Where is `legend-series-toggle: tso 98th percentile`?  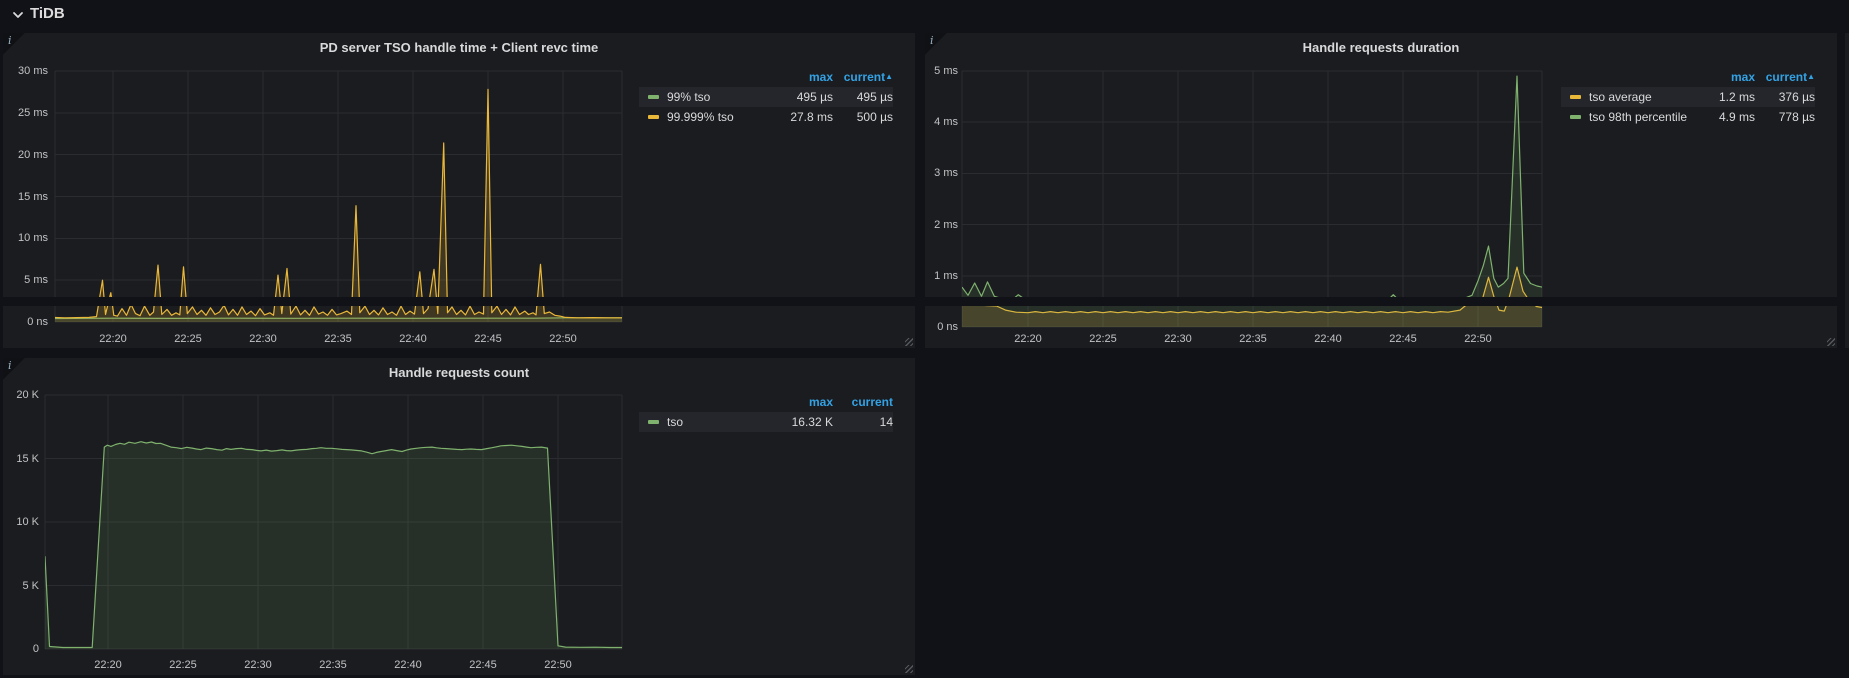
legend-series-toggle: tso 98th percentile is located at coordinates (1629, 117).